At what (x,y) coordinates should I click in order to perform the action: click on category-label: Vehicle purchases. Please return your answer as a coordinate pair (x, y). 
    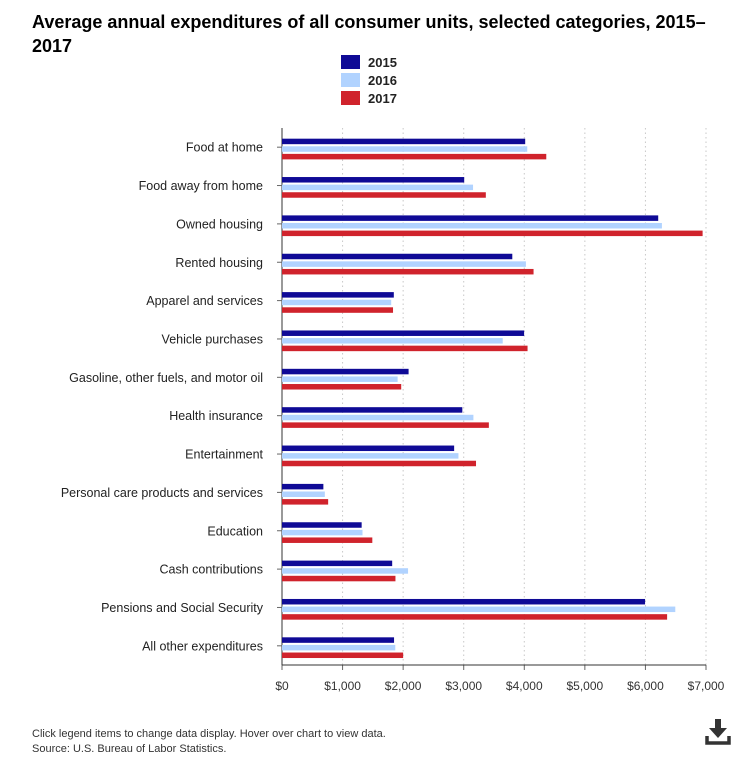
    Looking at the image, I should click on (212, 339).